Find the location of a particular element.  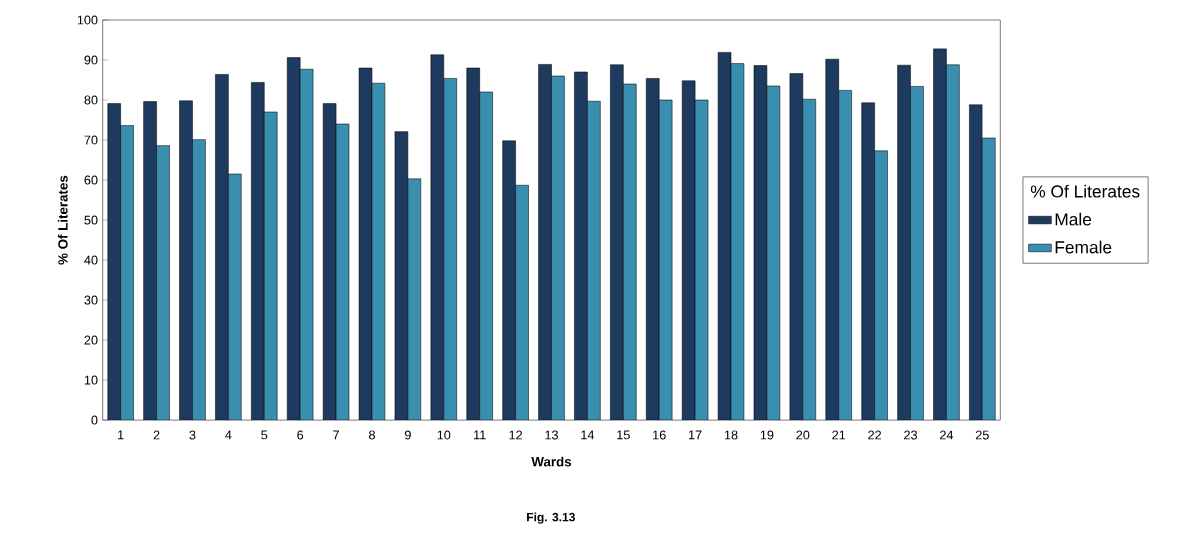

y-tick-label: 70 is located at coordinates (91, 140).